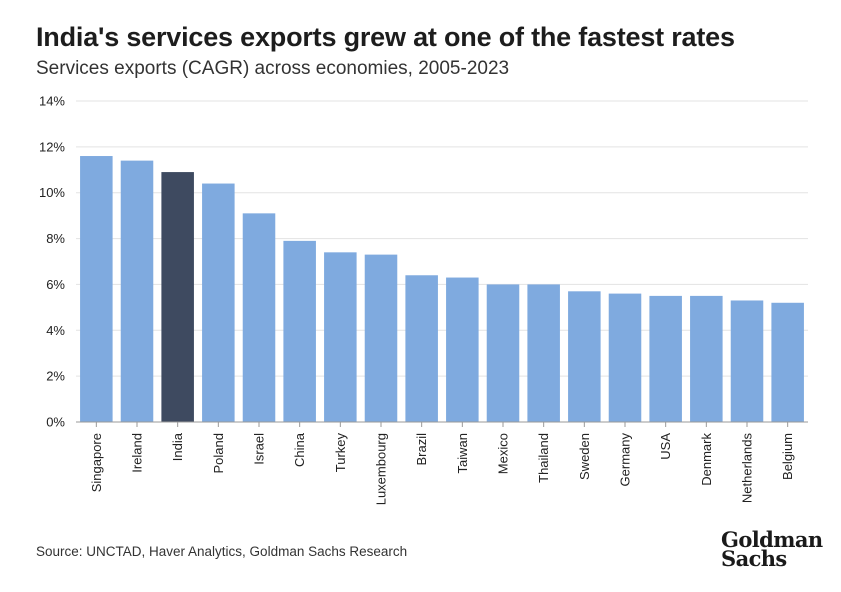  What do you see at coordinates (340, 453) in the screenshot?
I see `x-tick-label: Turkey` at bounding box center [340, 453].